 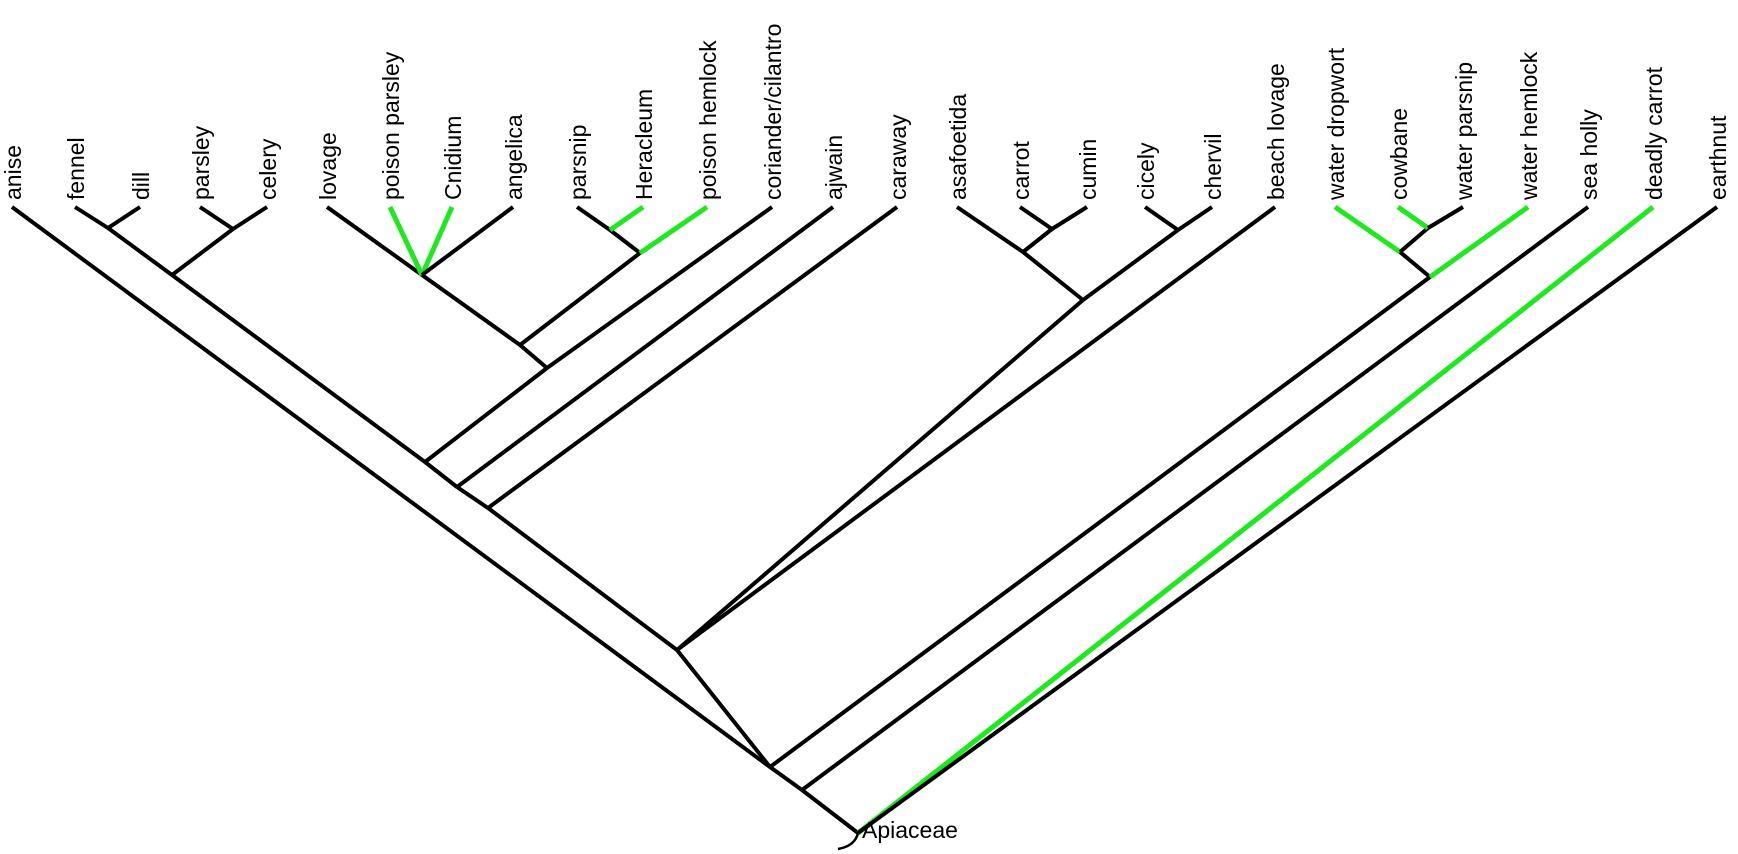 What do you see at coordinates (659, 287) in the screenshot?
I see `branch-coriander-cilantro` at bounding box center [659, 287].